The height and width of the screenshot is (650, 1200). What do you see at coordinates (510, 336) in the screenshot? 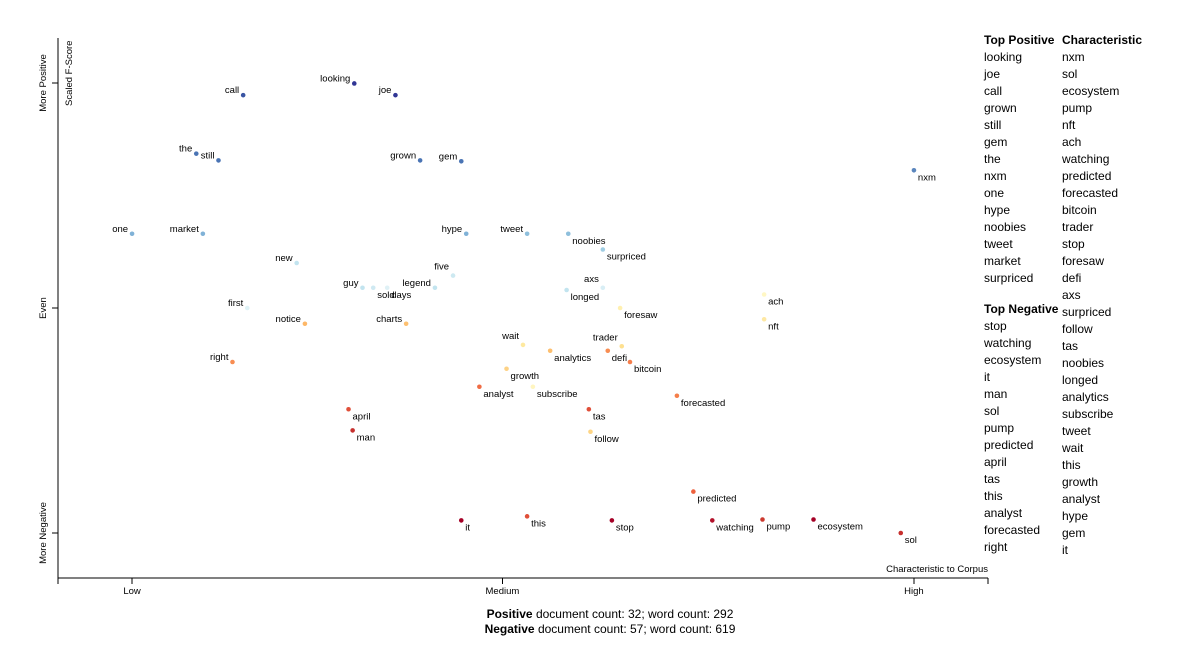
I see `point-label: wait` at bounding box center [510, 336].